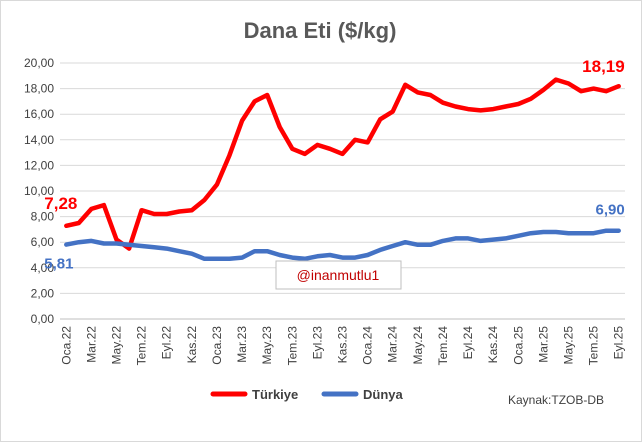 This screenshot has width=642, height=442. Describe the element at coordinates (368, 345) in the screenshot. I see `x-tick-label: Oca.24` at that location.